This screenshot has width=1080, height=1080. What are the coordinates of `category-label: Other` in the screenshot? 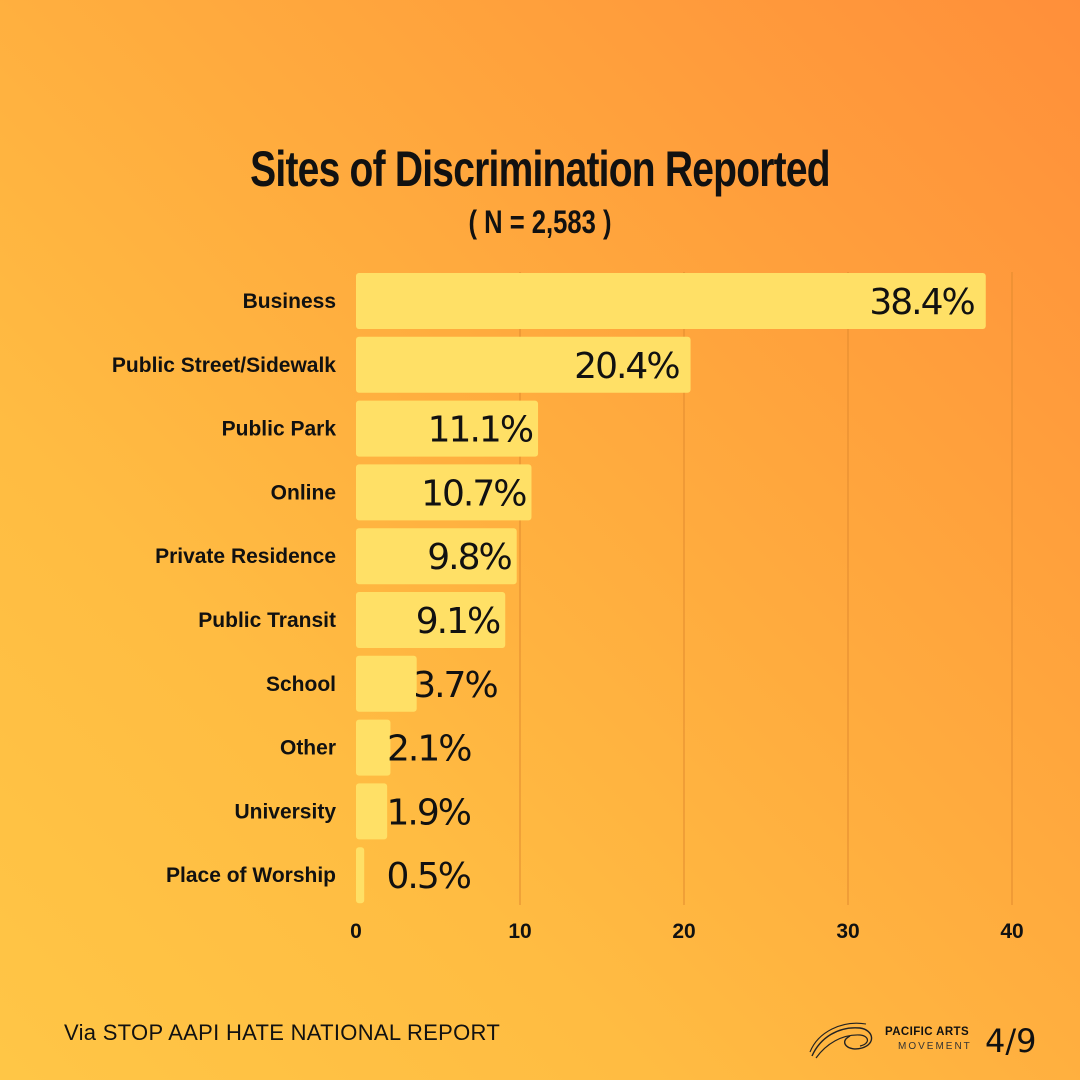 It's located at (308, 748).